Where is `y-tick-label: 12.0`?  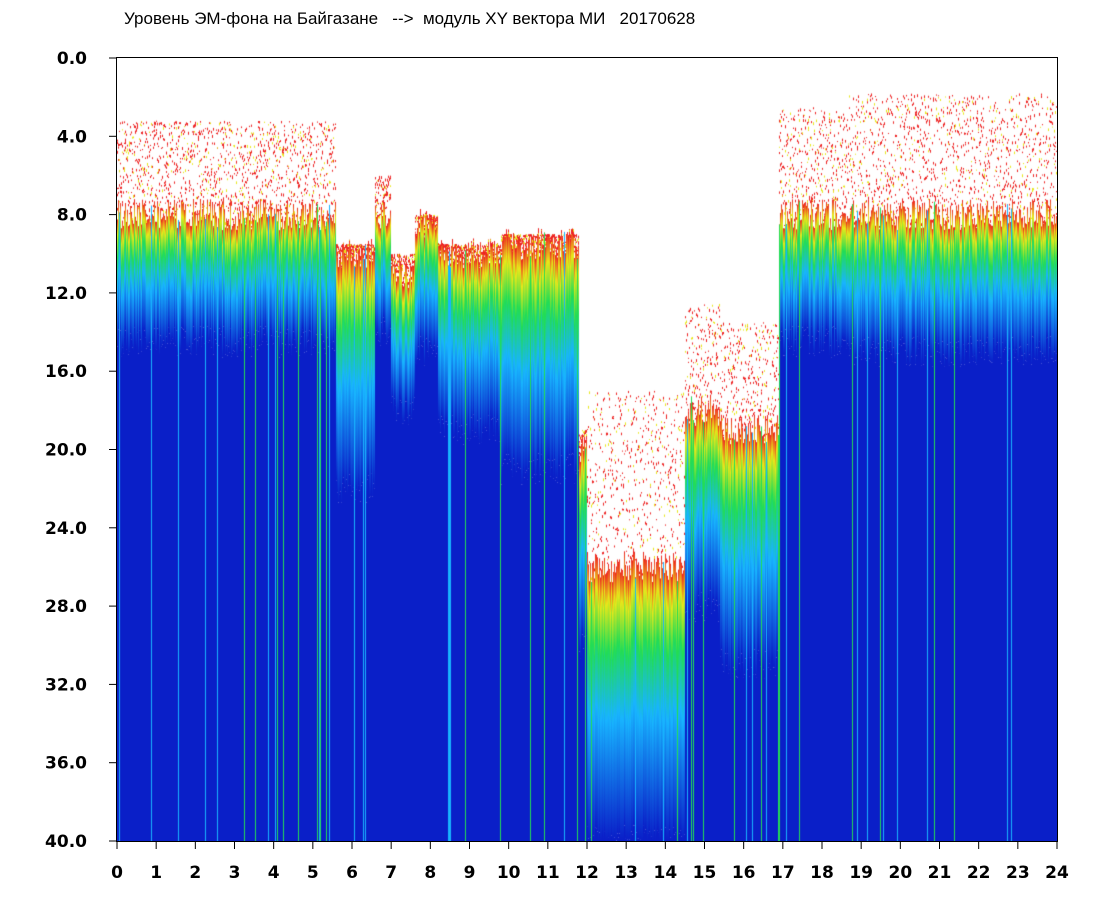 y-tick-label: 12.0 is located at coordinates (66, 294).